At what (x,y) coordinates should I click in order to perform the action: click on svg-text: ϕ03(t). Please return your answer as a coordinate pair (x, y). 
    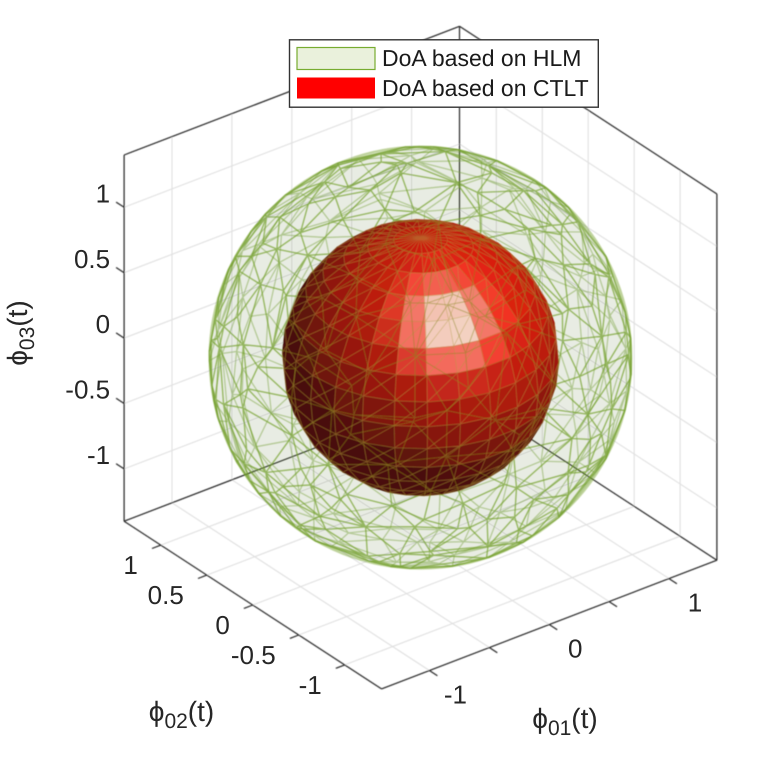
    Looking at the image, I should click on (20, 332).